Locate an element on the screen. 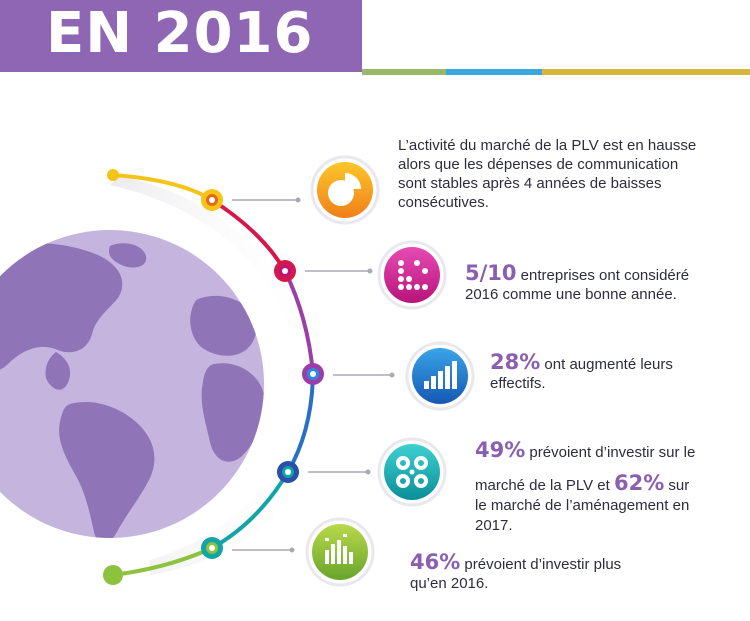 This screenshot has height=621, width=750. pie-chart-icon is located at coordinates (345, 190).